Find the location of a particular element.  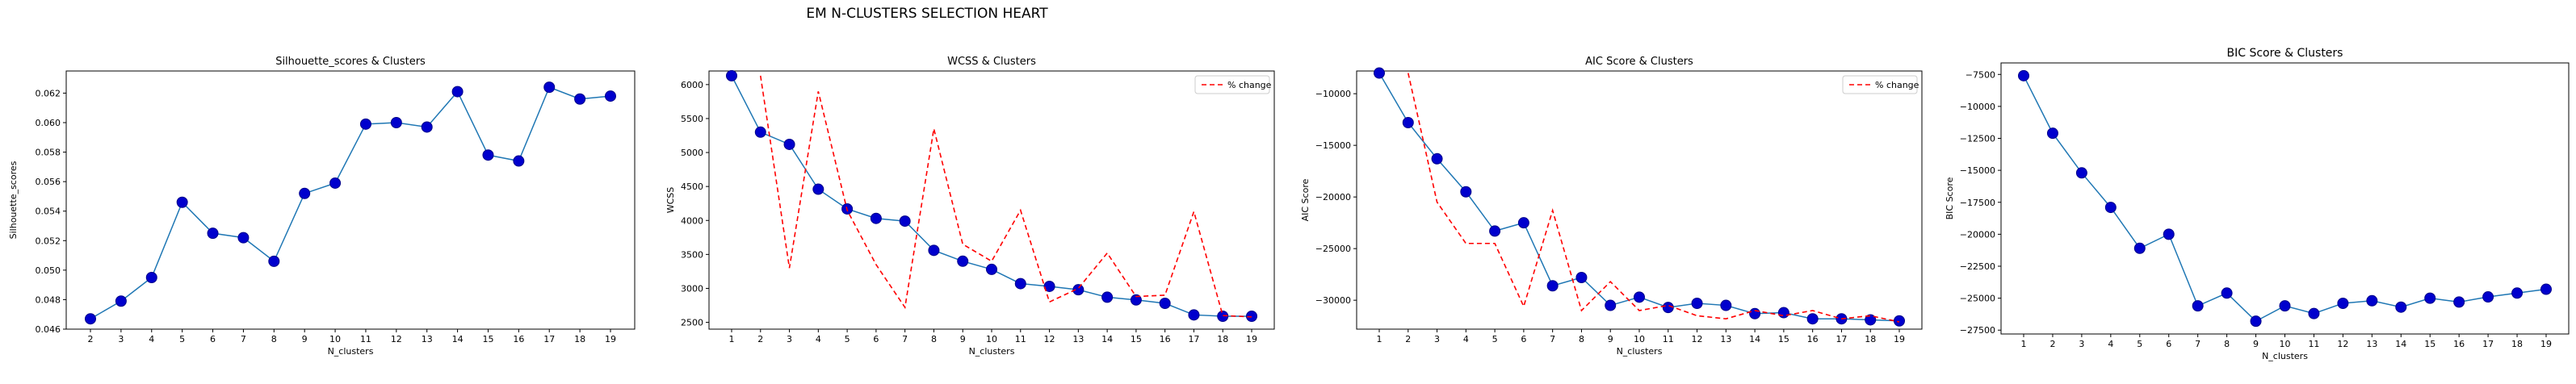

y-tick-label: 0.050 is located at coordinates (48, 270).